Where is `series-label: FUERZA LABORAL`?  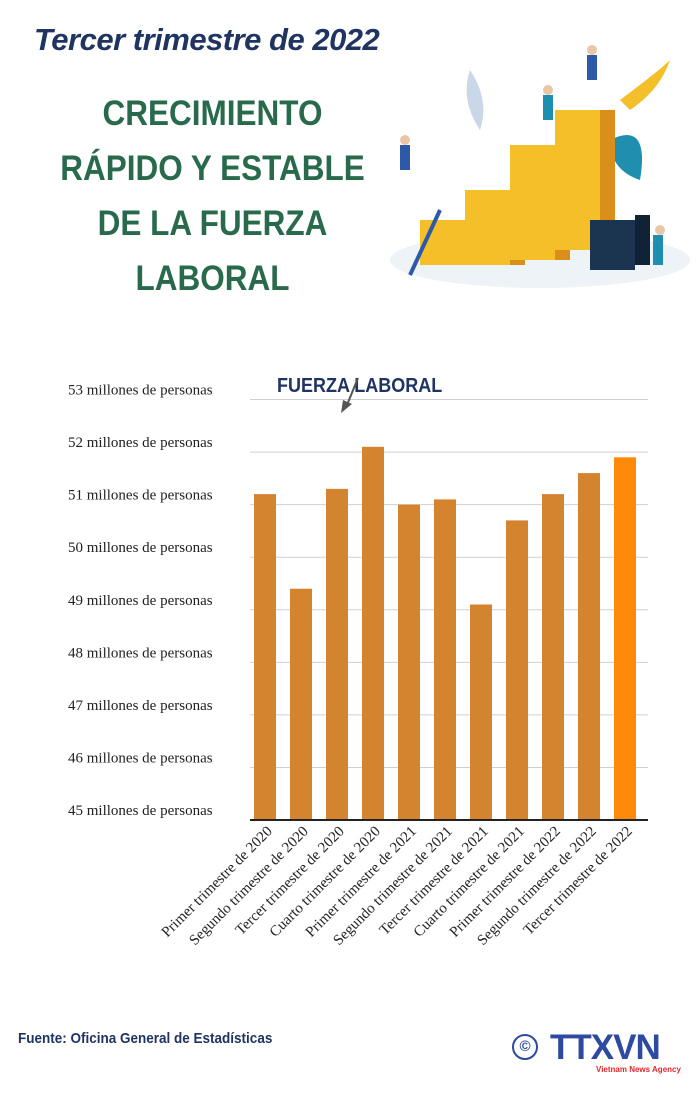
series-label: FUERZA LABORAL is located at coordinates (360, 386).